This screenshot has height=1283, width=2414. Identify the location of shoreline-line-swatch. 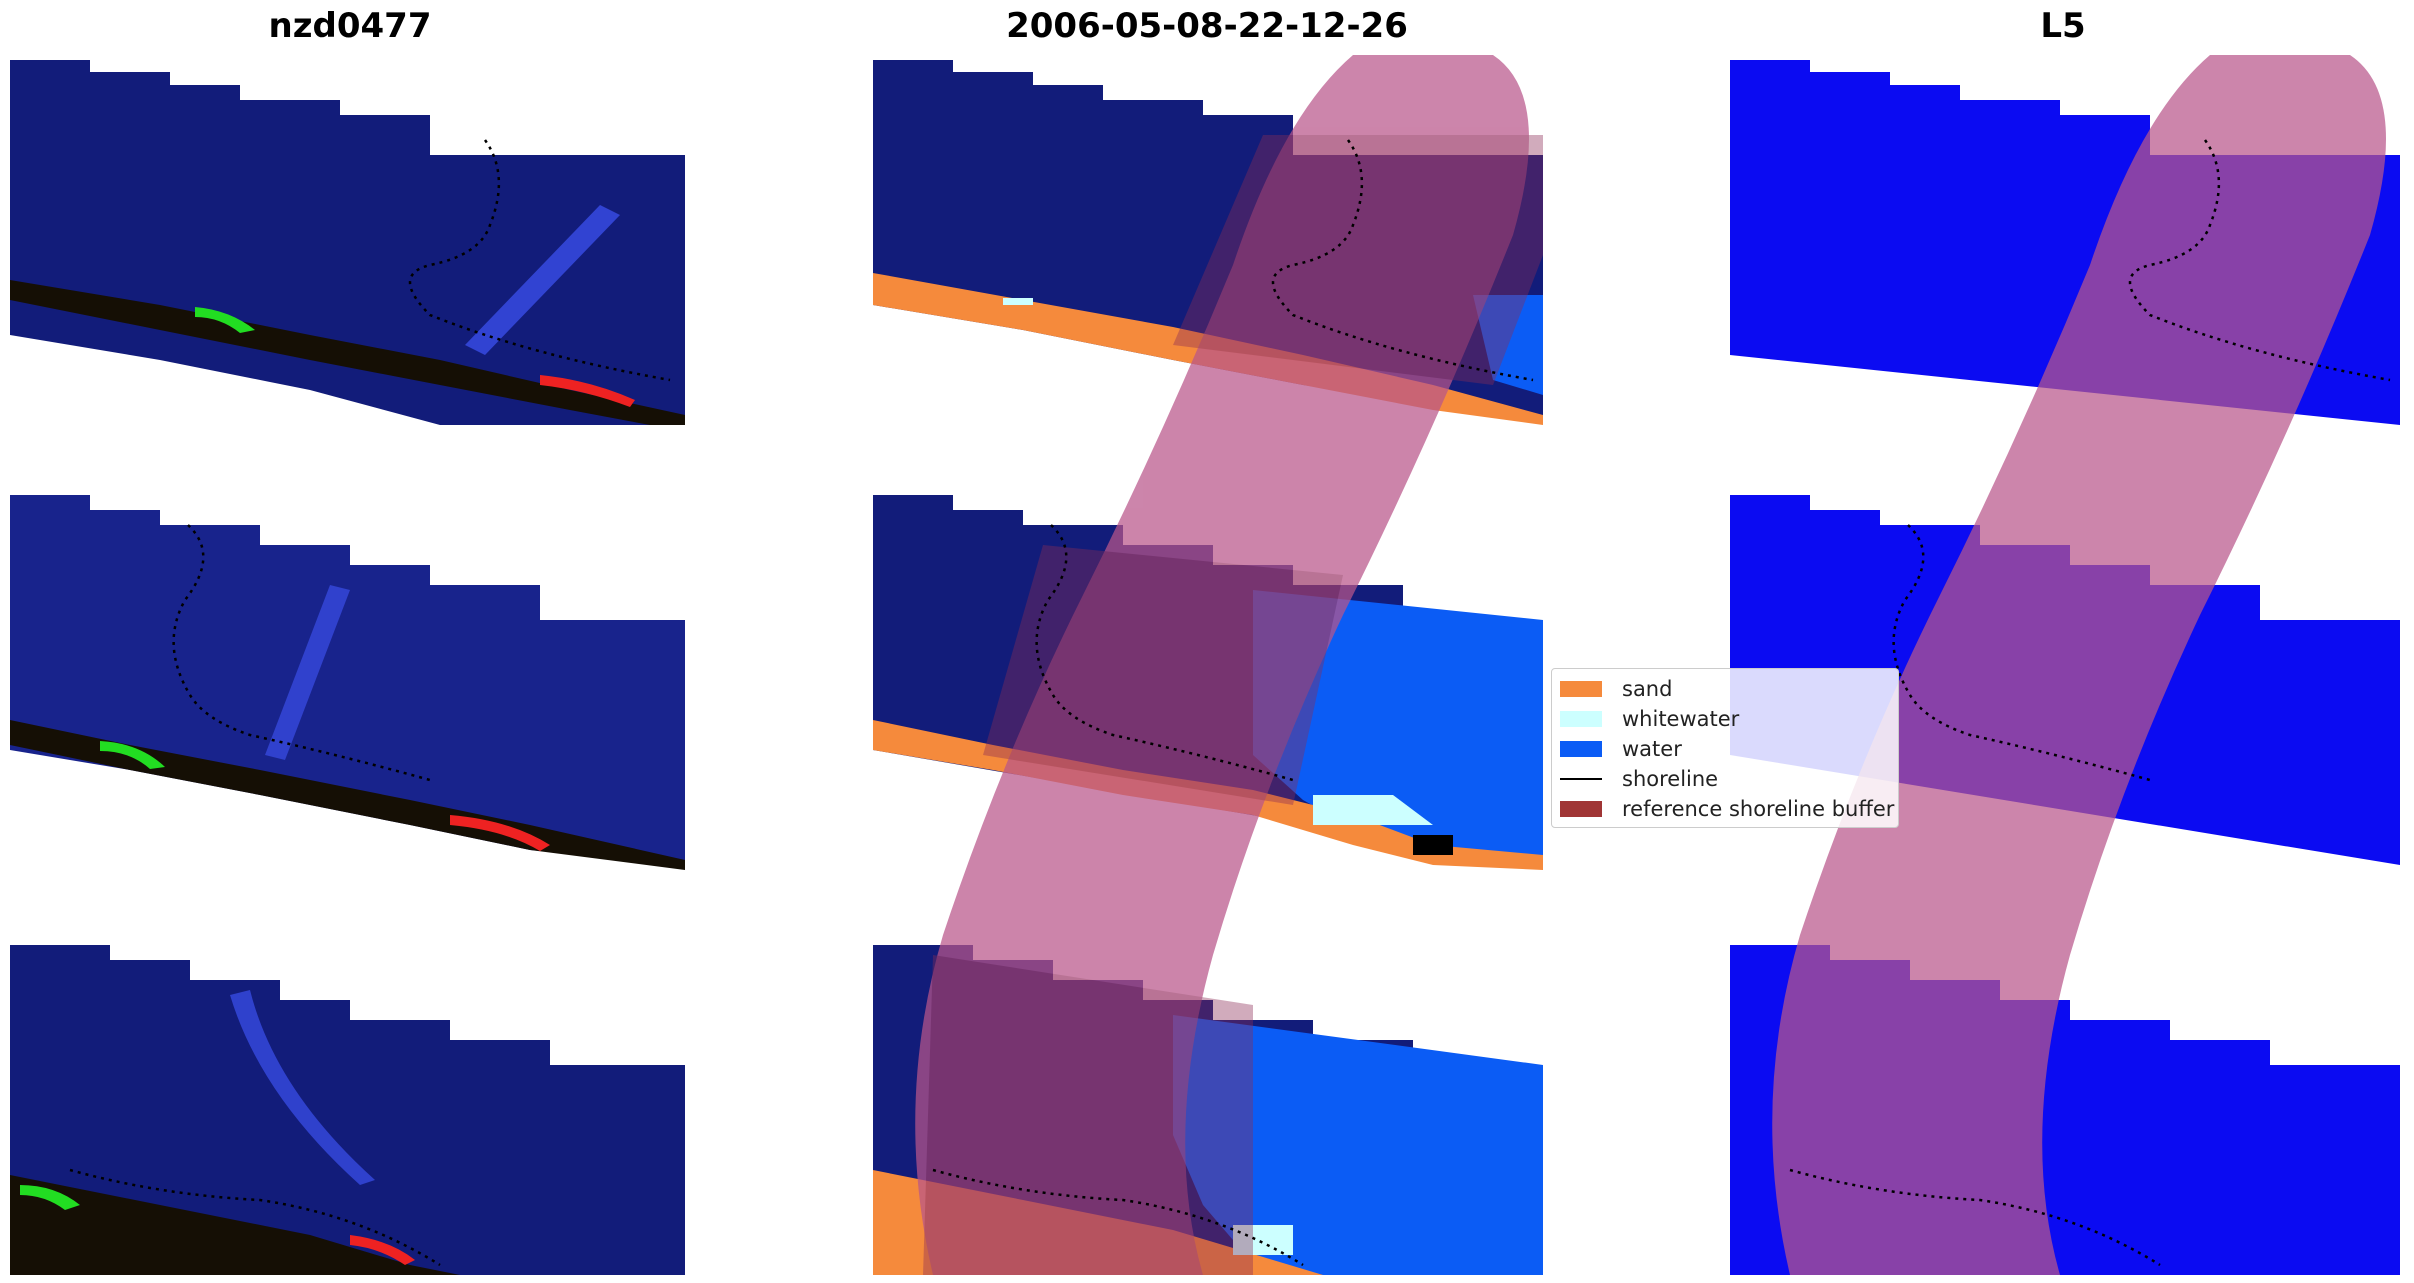
(1581, 779).